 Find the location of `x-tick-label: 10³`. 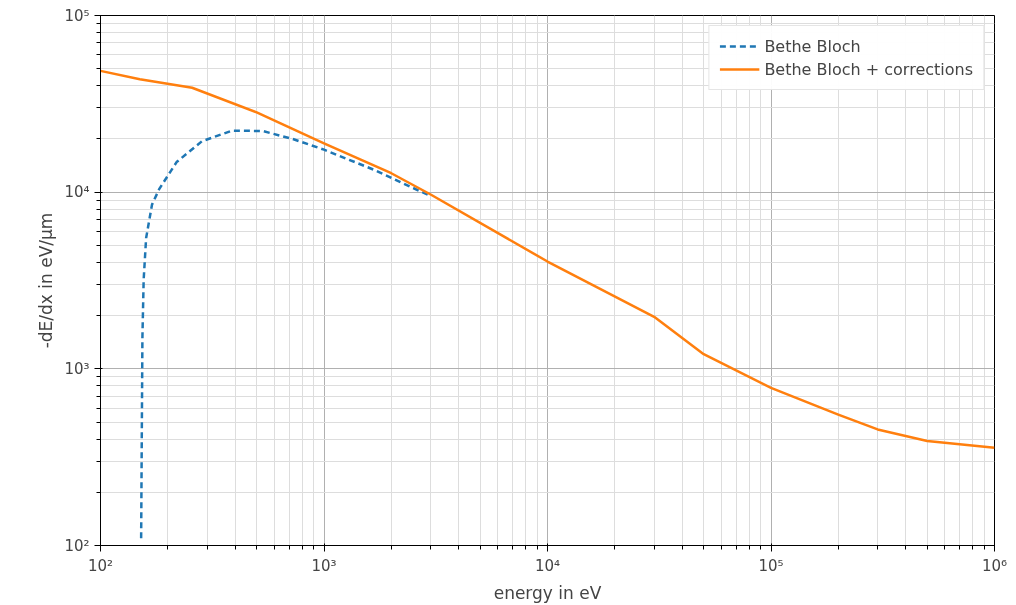

x-tick-label: 10³ is located at coordinates (324, 565).